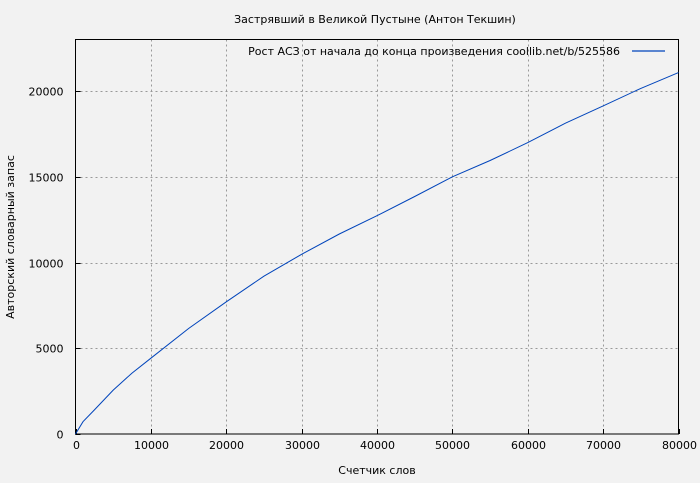 This screenshot has height=483, width=700. Describe the element at coordinates (603, 445) in the screenshot. I see `x-tick-label: 70000` at that location.